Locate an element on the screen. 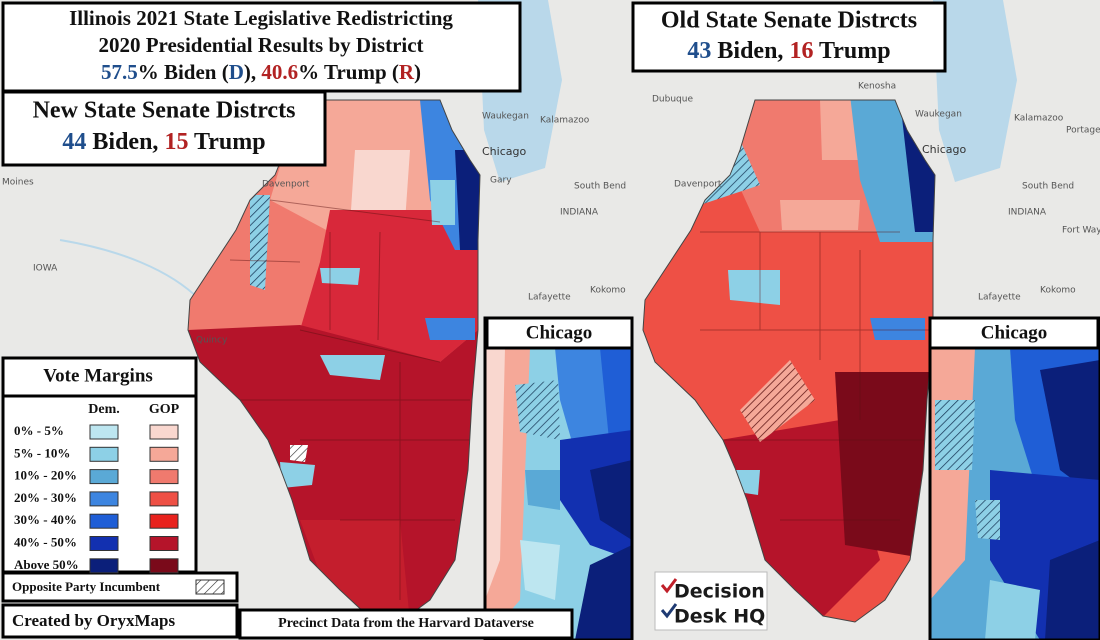 This screenshot has width=1100, height=640. summary-part: % Biden ( is located at coordinates (183, 72).